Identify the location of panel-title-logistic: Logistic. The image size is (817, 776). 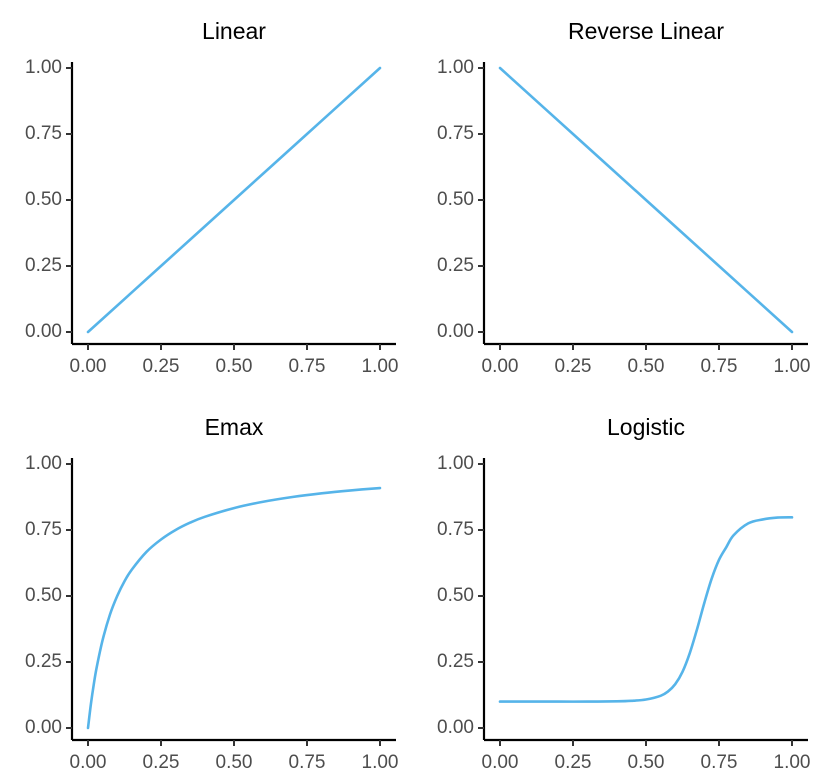
(646, 427).